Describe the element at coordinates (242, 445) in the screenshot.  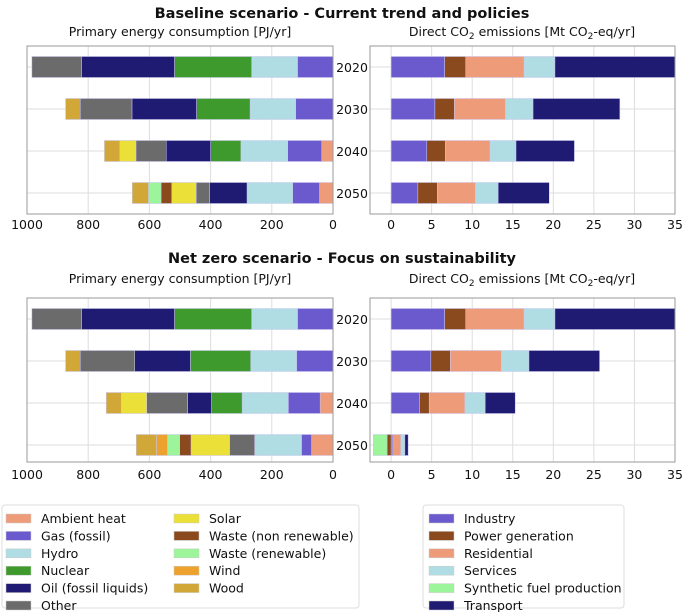
I see `bar-segment-other-2050` at that location.